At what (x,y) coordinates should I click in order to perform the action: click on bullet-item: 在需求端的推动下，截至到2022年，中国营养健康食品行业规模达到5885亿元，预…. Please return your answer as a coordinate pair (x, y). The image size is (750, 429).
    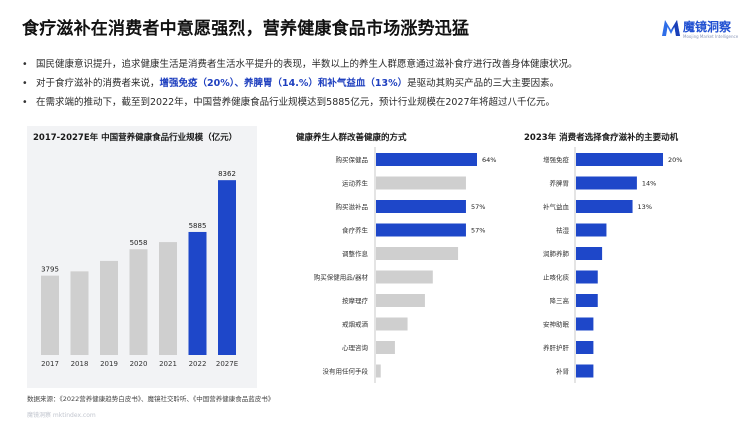
    Looking at the image, I should click on (379, 102).